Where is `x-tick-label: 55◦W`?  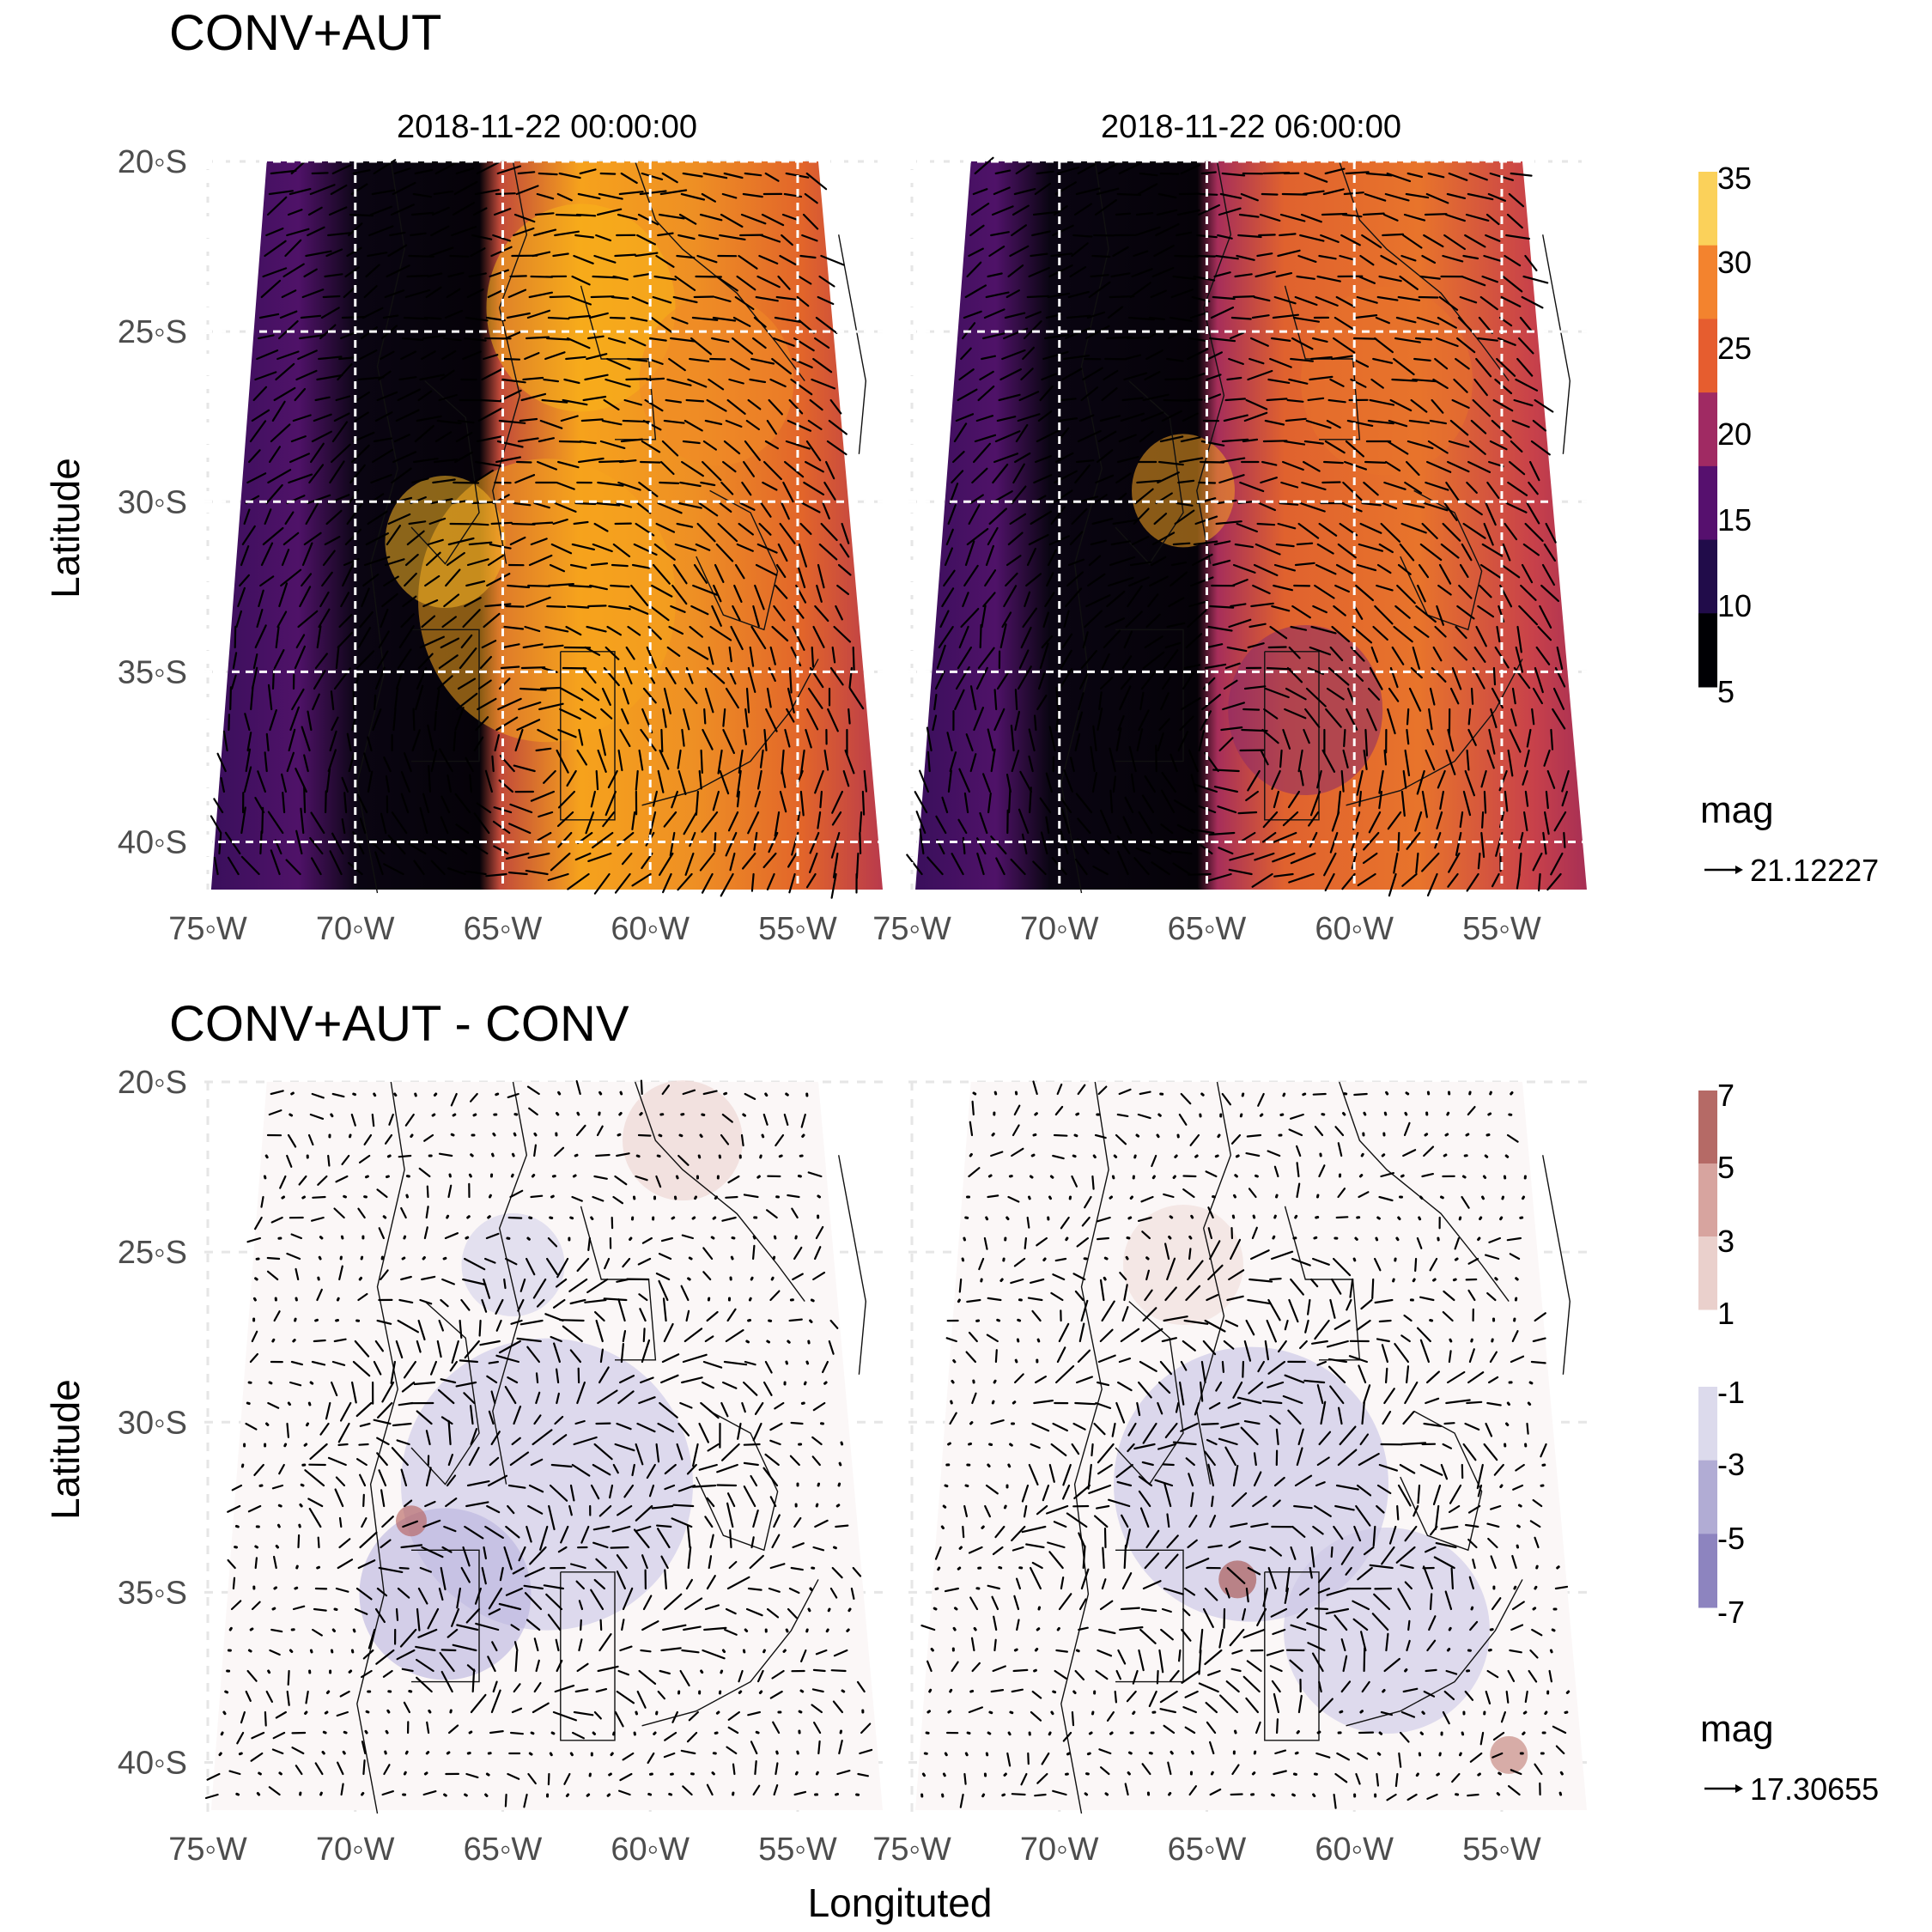
x-tick-label: 55◦W is located at coordinates (797, 1850).